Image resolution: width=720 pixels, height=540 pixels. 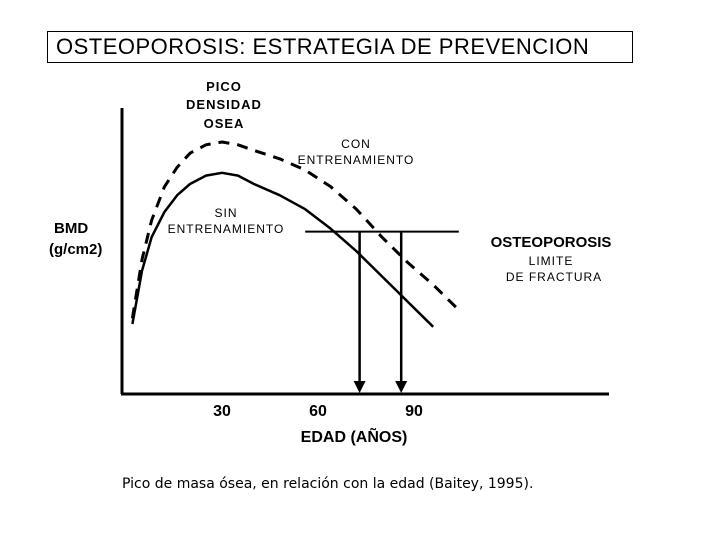 I want to click on con-label-line-1: CON, so click(x=356, y=144).